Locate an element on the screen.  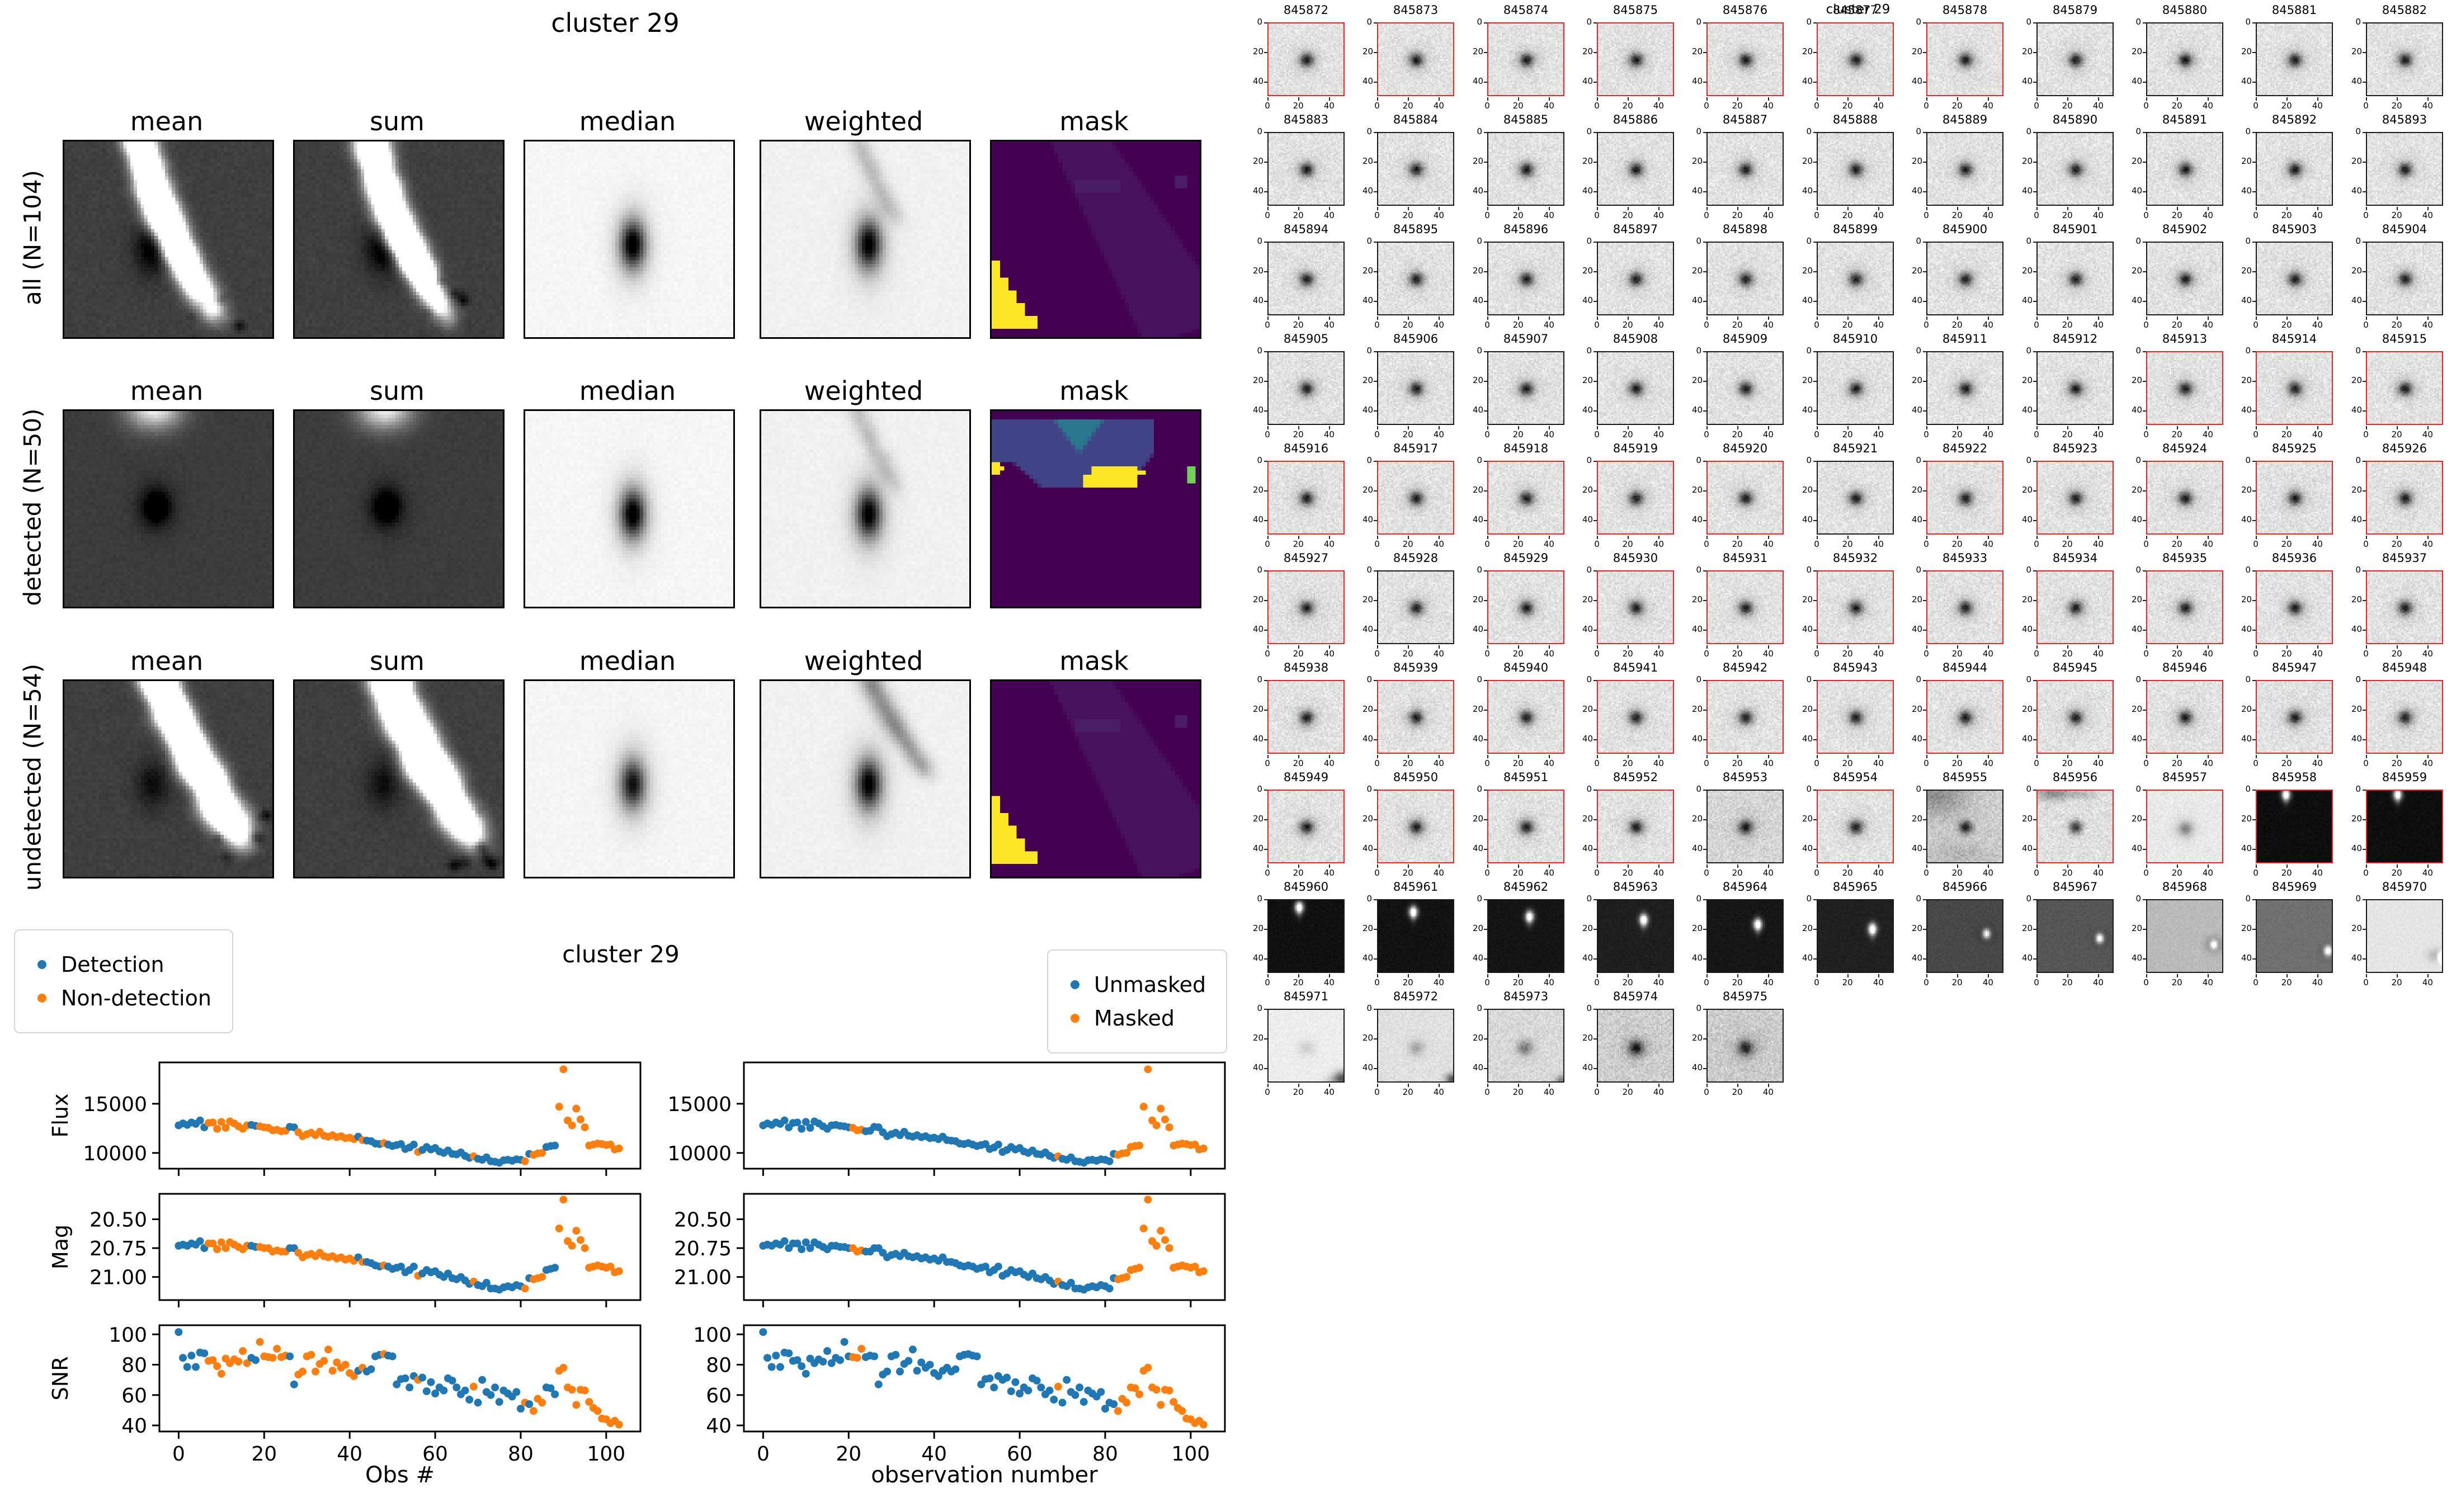
cutout-cell: 845899 0 20 40 0 20 40 is located at coordinates (1855, 276).